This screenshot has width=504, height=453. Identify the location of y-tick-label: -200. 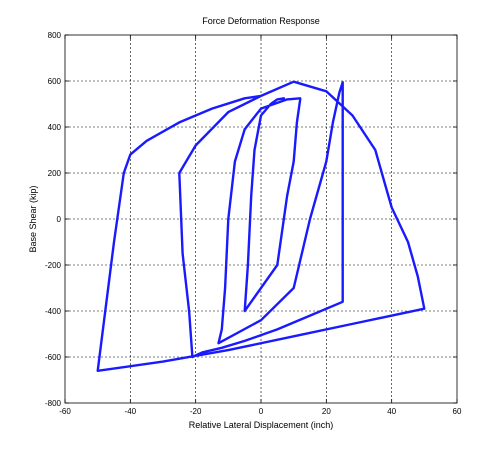
(53, 265).